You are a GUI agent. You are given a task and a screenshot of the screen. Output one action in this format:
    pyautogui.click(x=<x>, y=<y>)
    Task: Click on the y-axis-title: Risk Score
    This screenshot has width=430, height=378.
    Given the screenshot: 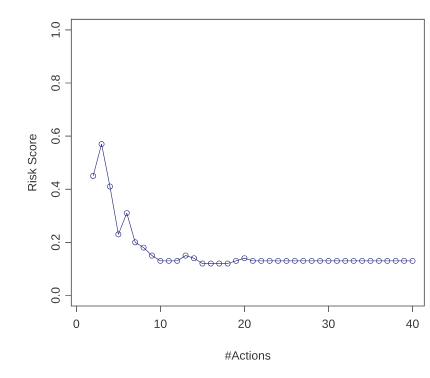 What is the action you would take?
    pyautogui.click(x=32, y=162)
    